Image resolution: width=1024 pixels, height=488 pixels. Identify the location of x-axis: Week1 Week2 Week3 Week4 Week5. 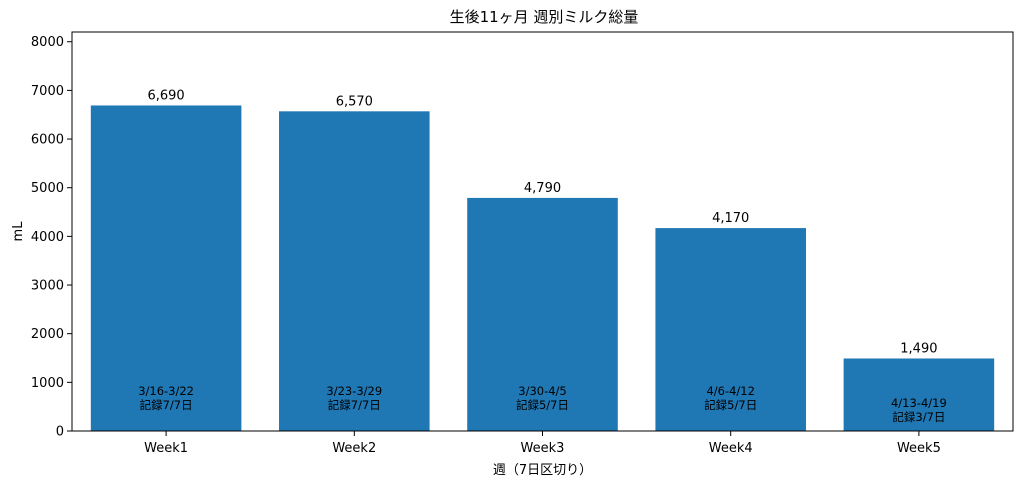
(542, 443).